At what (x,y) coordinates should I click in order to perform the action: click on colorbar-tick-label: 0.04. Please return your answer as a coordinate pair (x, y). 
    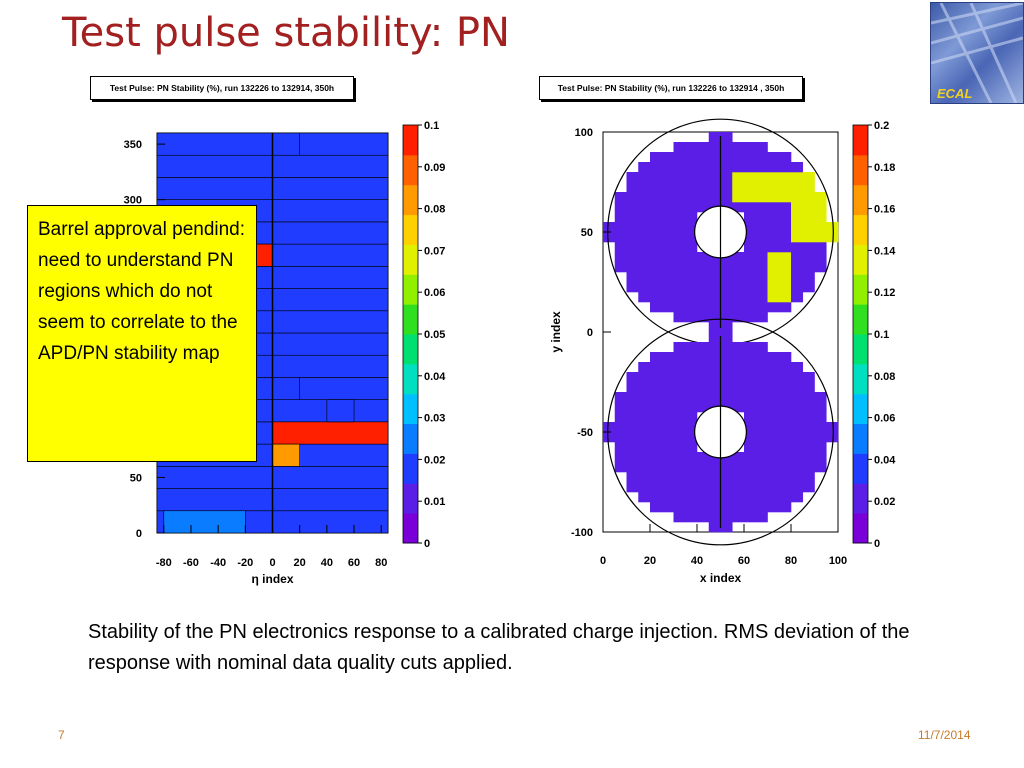
    Looking at the image, I should click on (435, 377).